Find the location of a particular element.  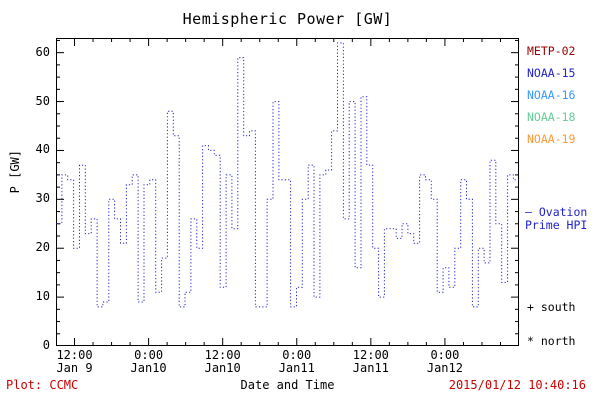

y-tick-label: 60 is located at coordinates (42, 51).